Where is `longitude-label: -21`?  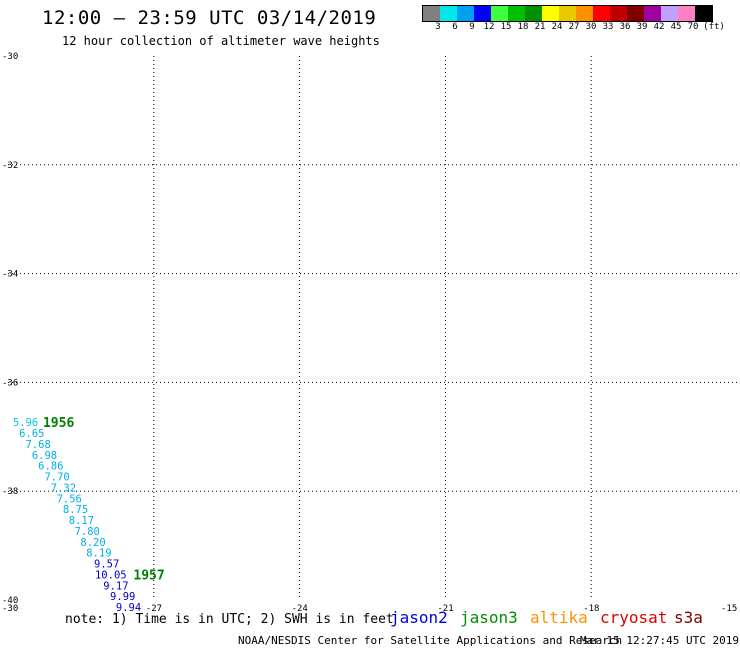
longitude-label: -21 is located at coordinates (445, 609).